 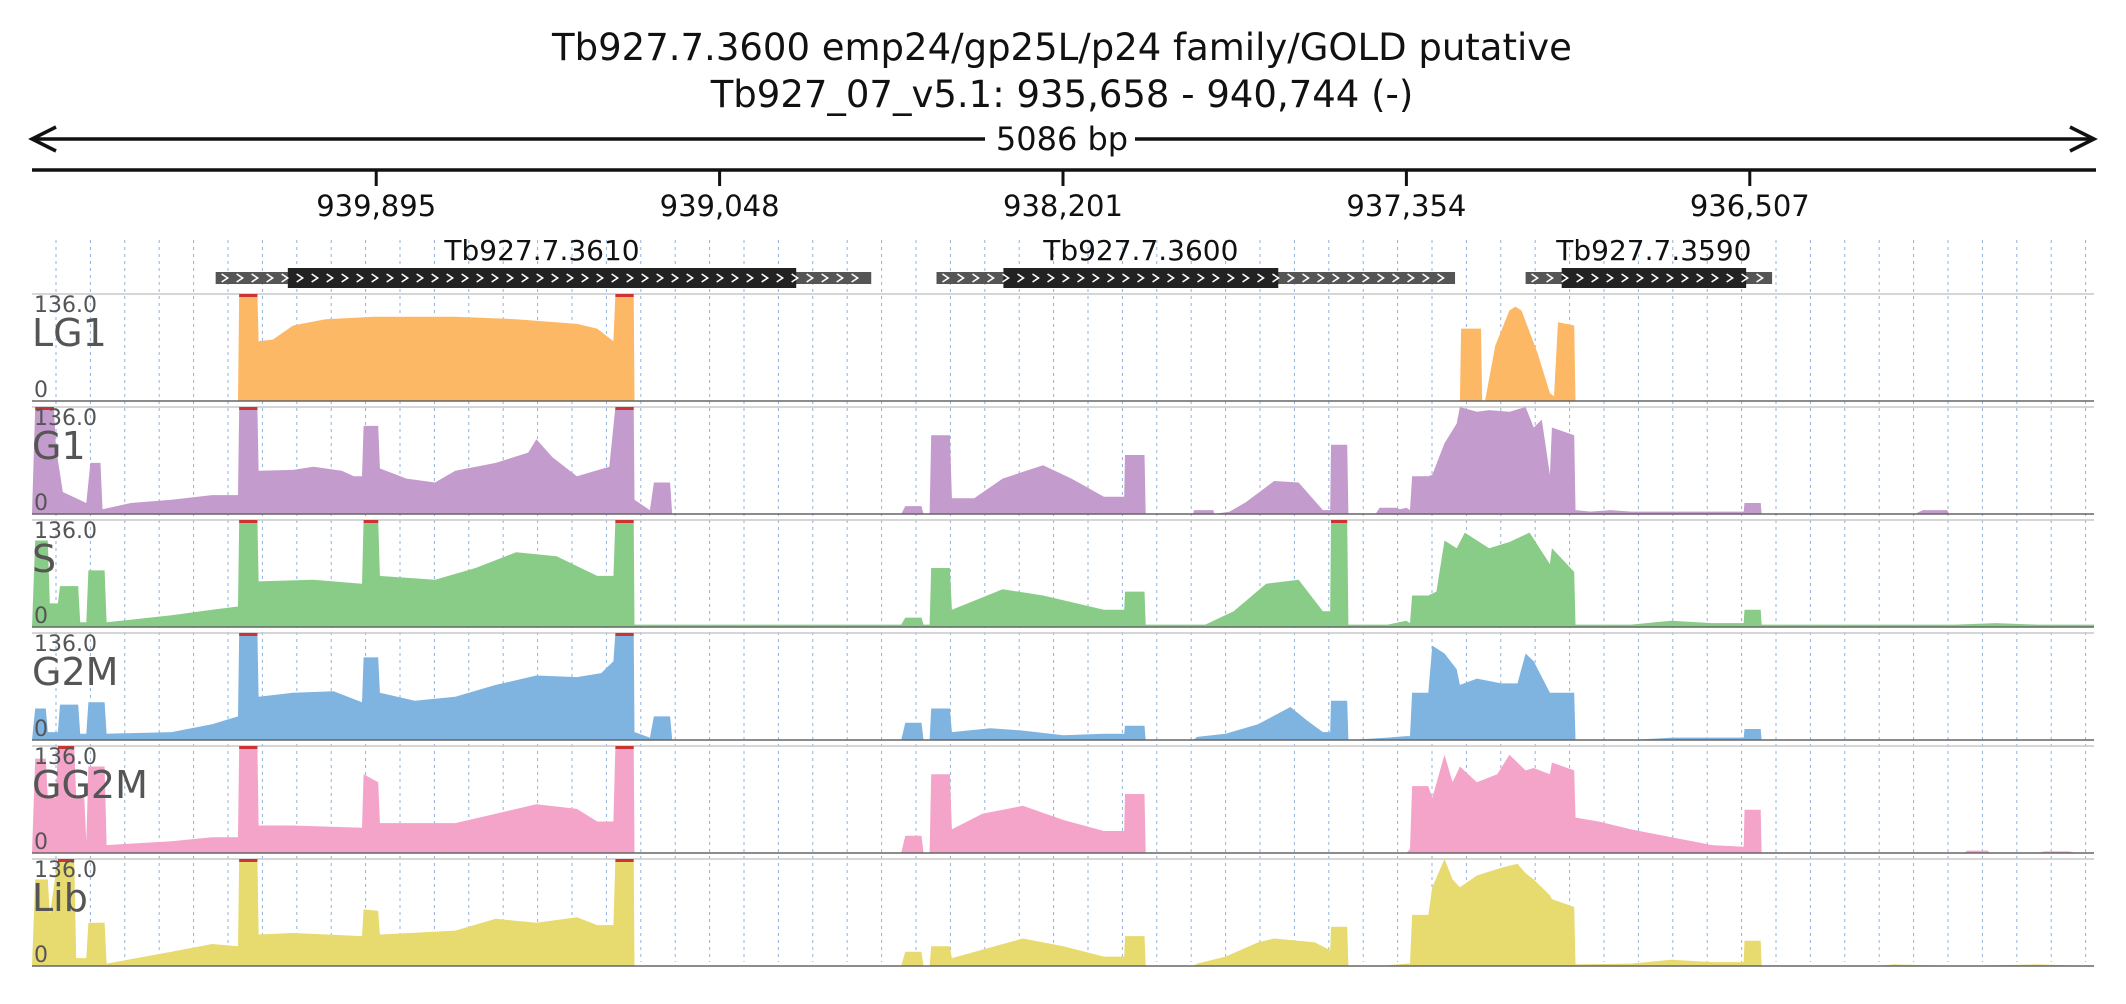 I want to click on gene-label: Tb927.7.3600, so click(x=1140, y=250).